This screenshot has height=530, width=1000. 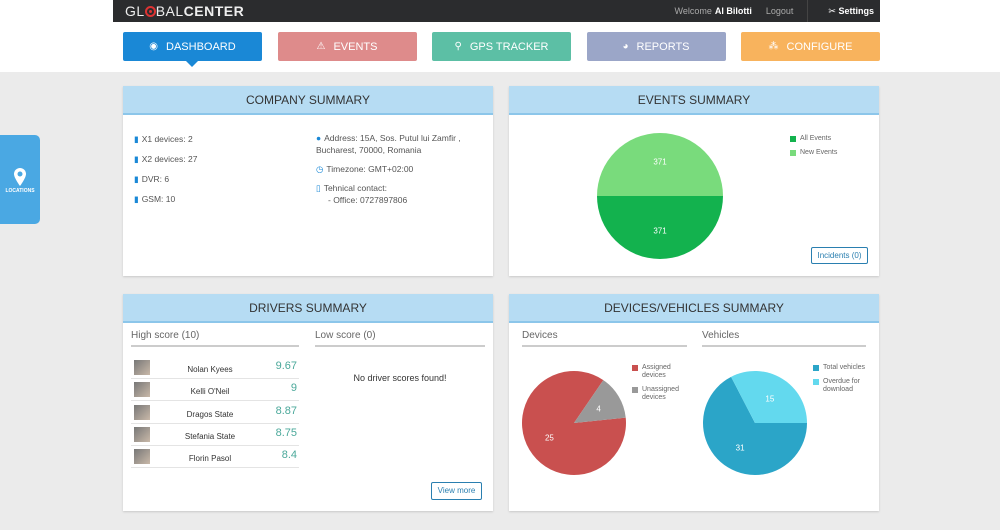 I want to click on locations-label: LOCATIONS, so click(x=20, y=191).